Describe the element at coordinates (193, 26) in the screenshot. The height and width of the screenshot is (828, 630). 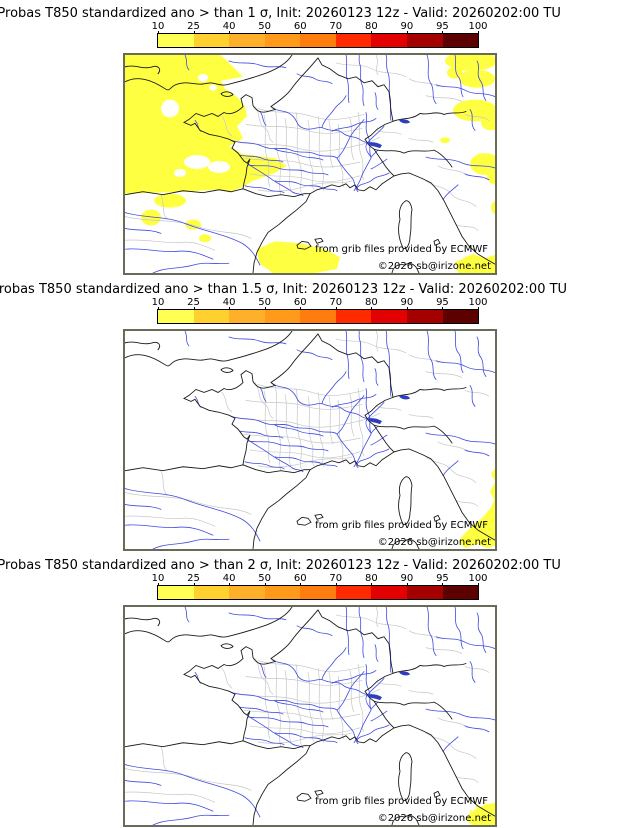
I see `colorbar-tick-label: 25` at that location.